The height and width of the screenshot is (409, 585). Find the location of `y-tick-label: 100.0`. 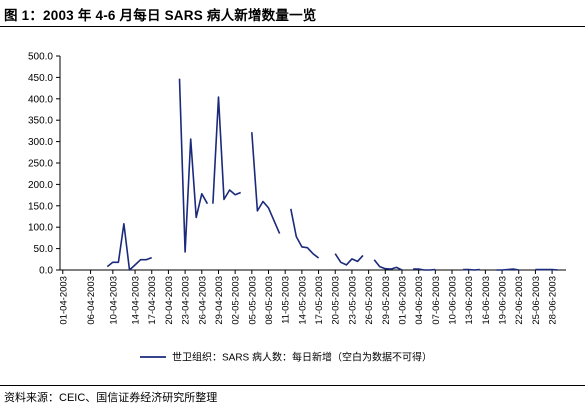

y-tick-label: 100.0 is located at coordinates (40, 228).